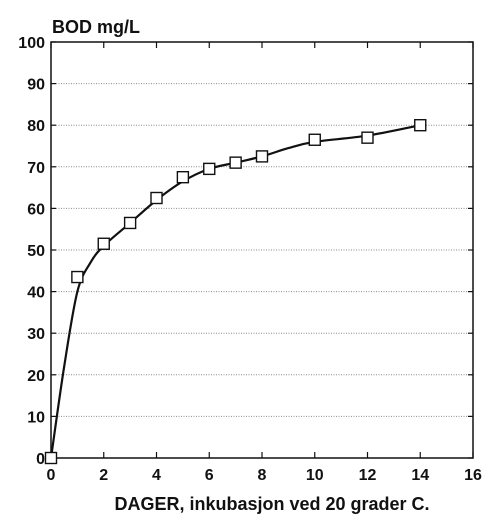  What do you see at coordinates (368, 475) in the screenshot?
I see `x-tick-label: 12` at bounding box center [368, 475].